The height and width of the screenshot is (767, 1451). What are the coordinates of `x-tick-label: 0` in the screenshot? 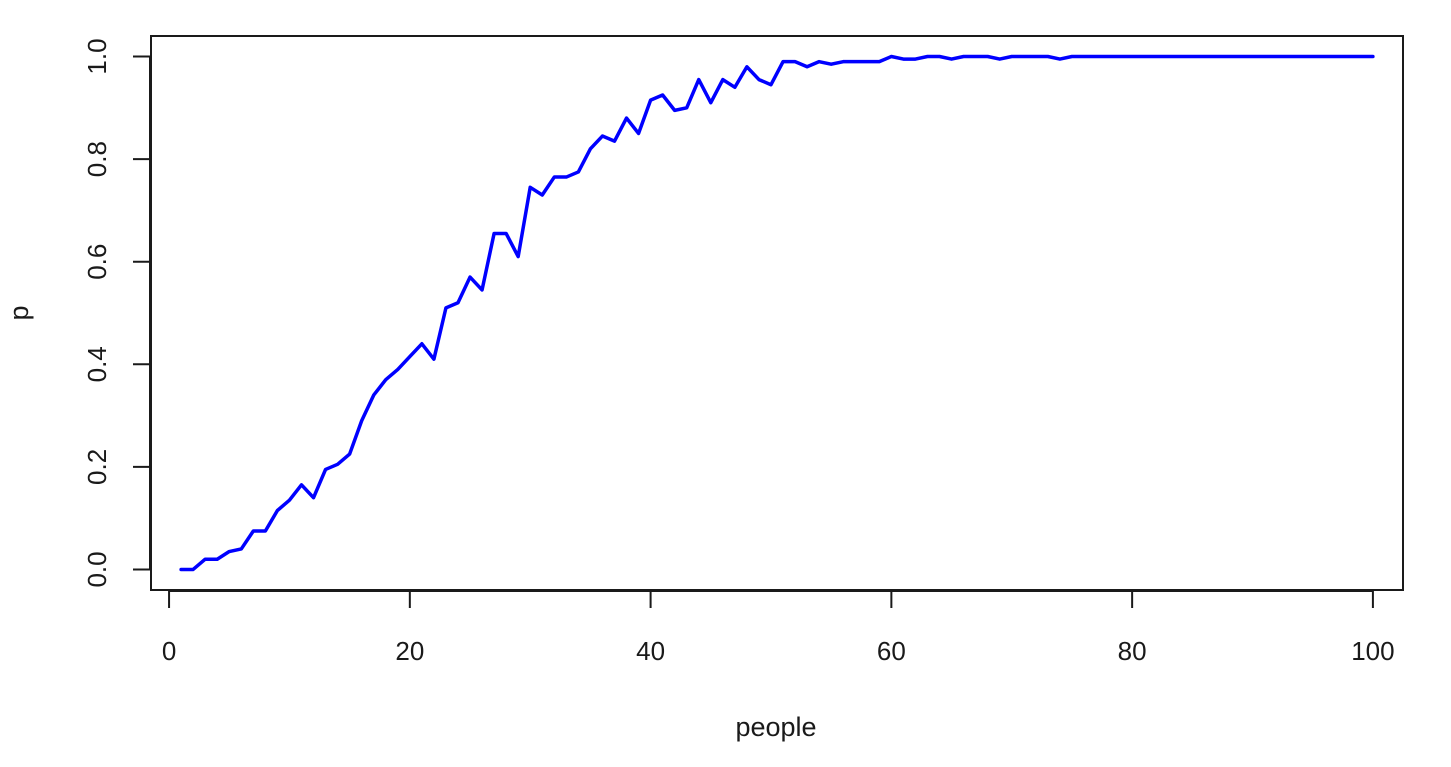 It's located at (169, 651).